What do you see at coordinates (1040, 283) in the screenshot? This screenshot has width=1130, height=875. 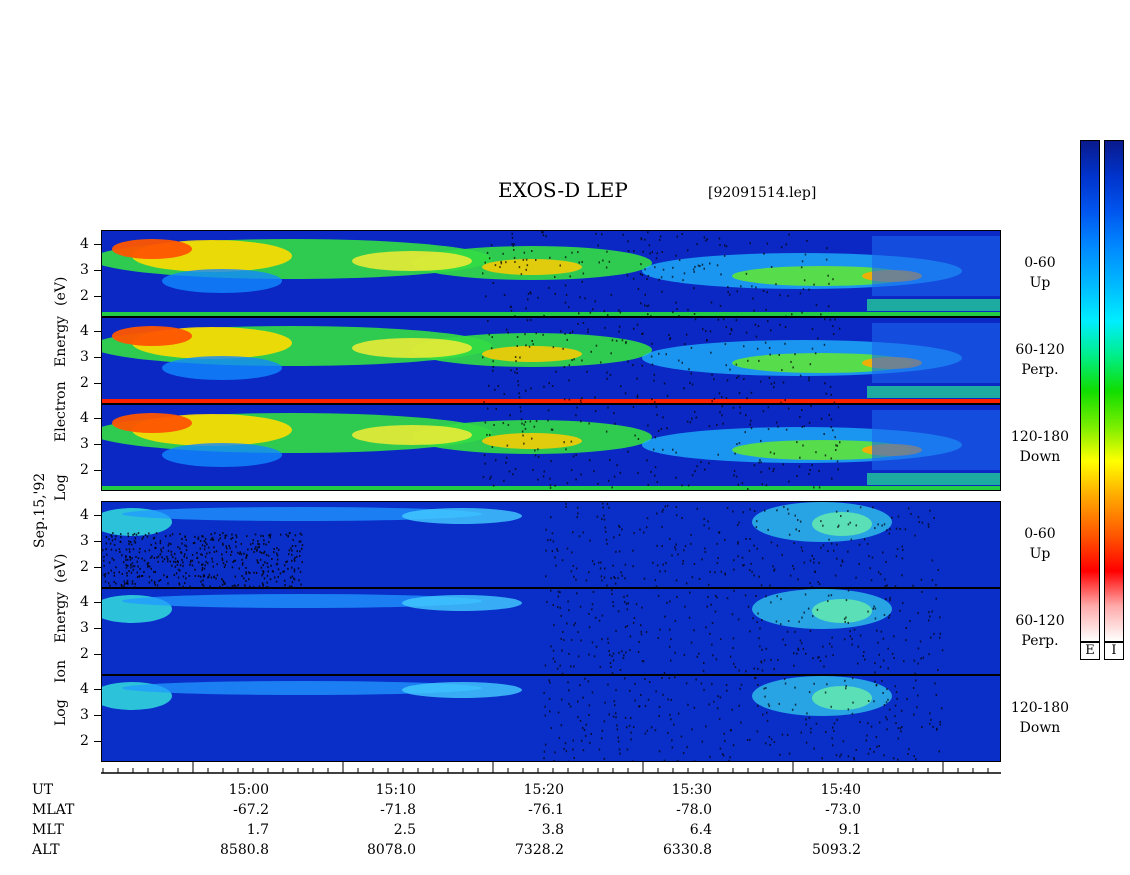 I see `pitch-direction: Up` at bounding box center [1040, 283].